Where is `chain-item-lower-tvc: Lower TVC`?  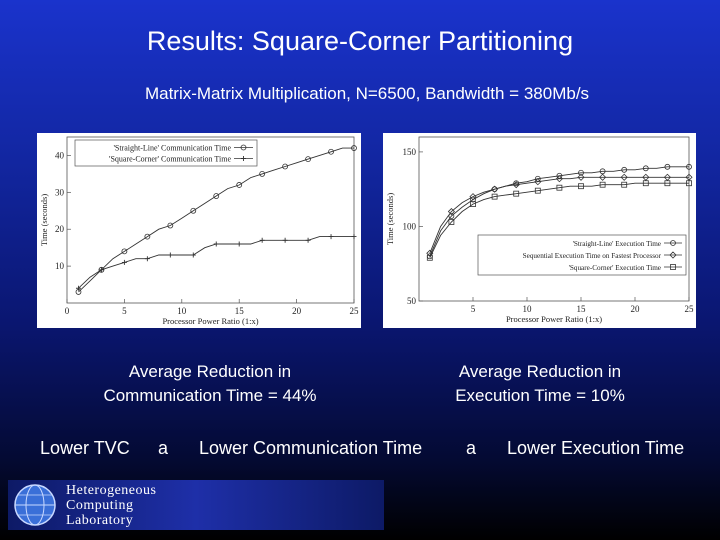 chain-item-lower-tvc: Lower TVC is located at coordinates (85, 448).